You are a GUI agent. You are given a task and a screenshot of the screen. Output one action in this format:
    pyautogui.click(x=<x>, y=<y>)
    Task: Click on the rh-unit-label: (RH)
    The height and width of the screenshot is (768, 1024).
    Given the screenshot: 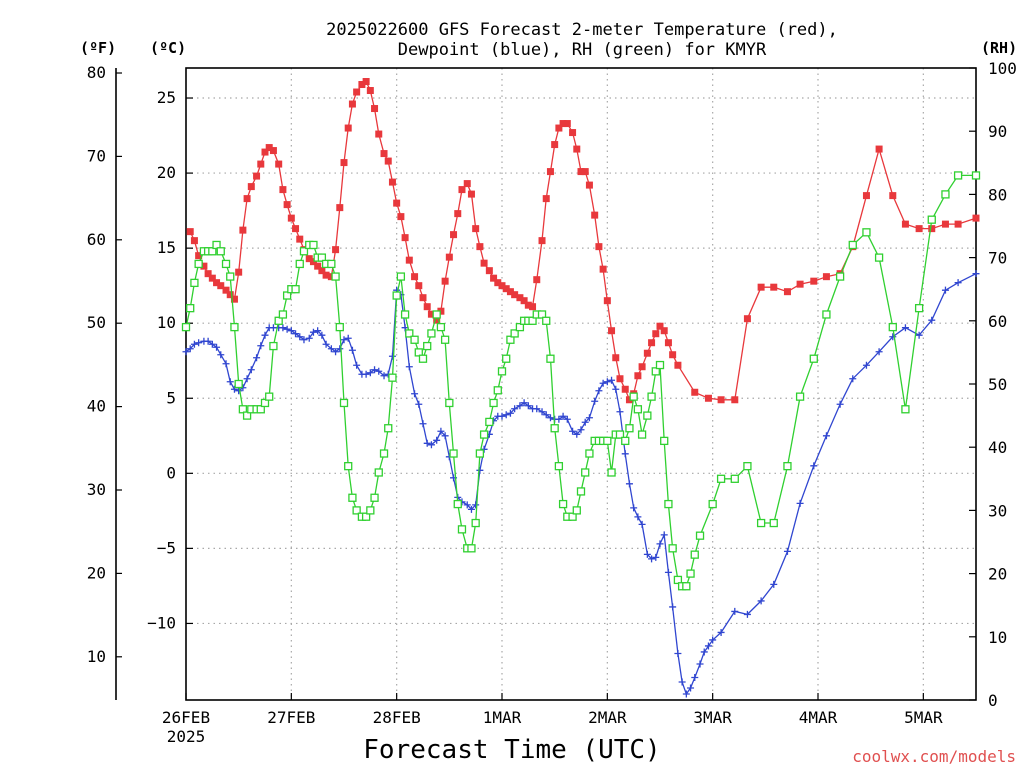 What is the action you would take?
    pyautogui.click(x=999, y=48)
    